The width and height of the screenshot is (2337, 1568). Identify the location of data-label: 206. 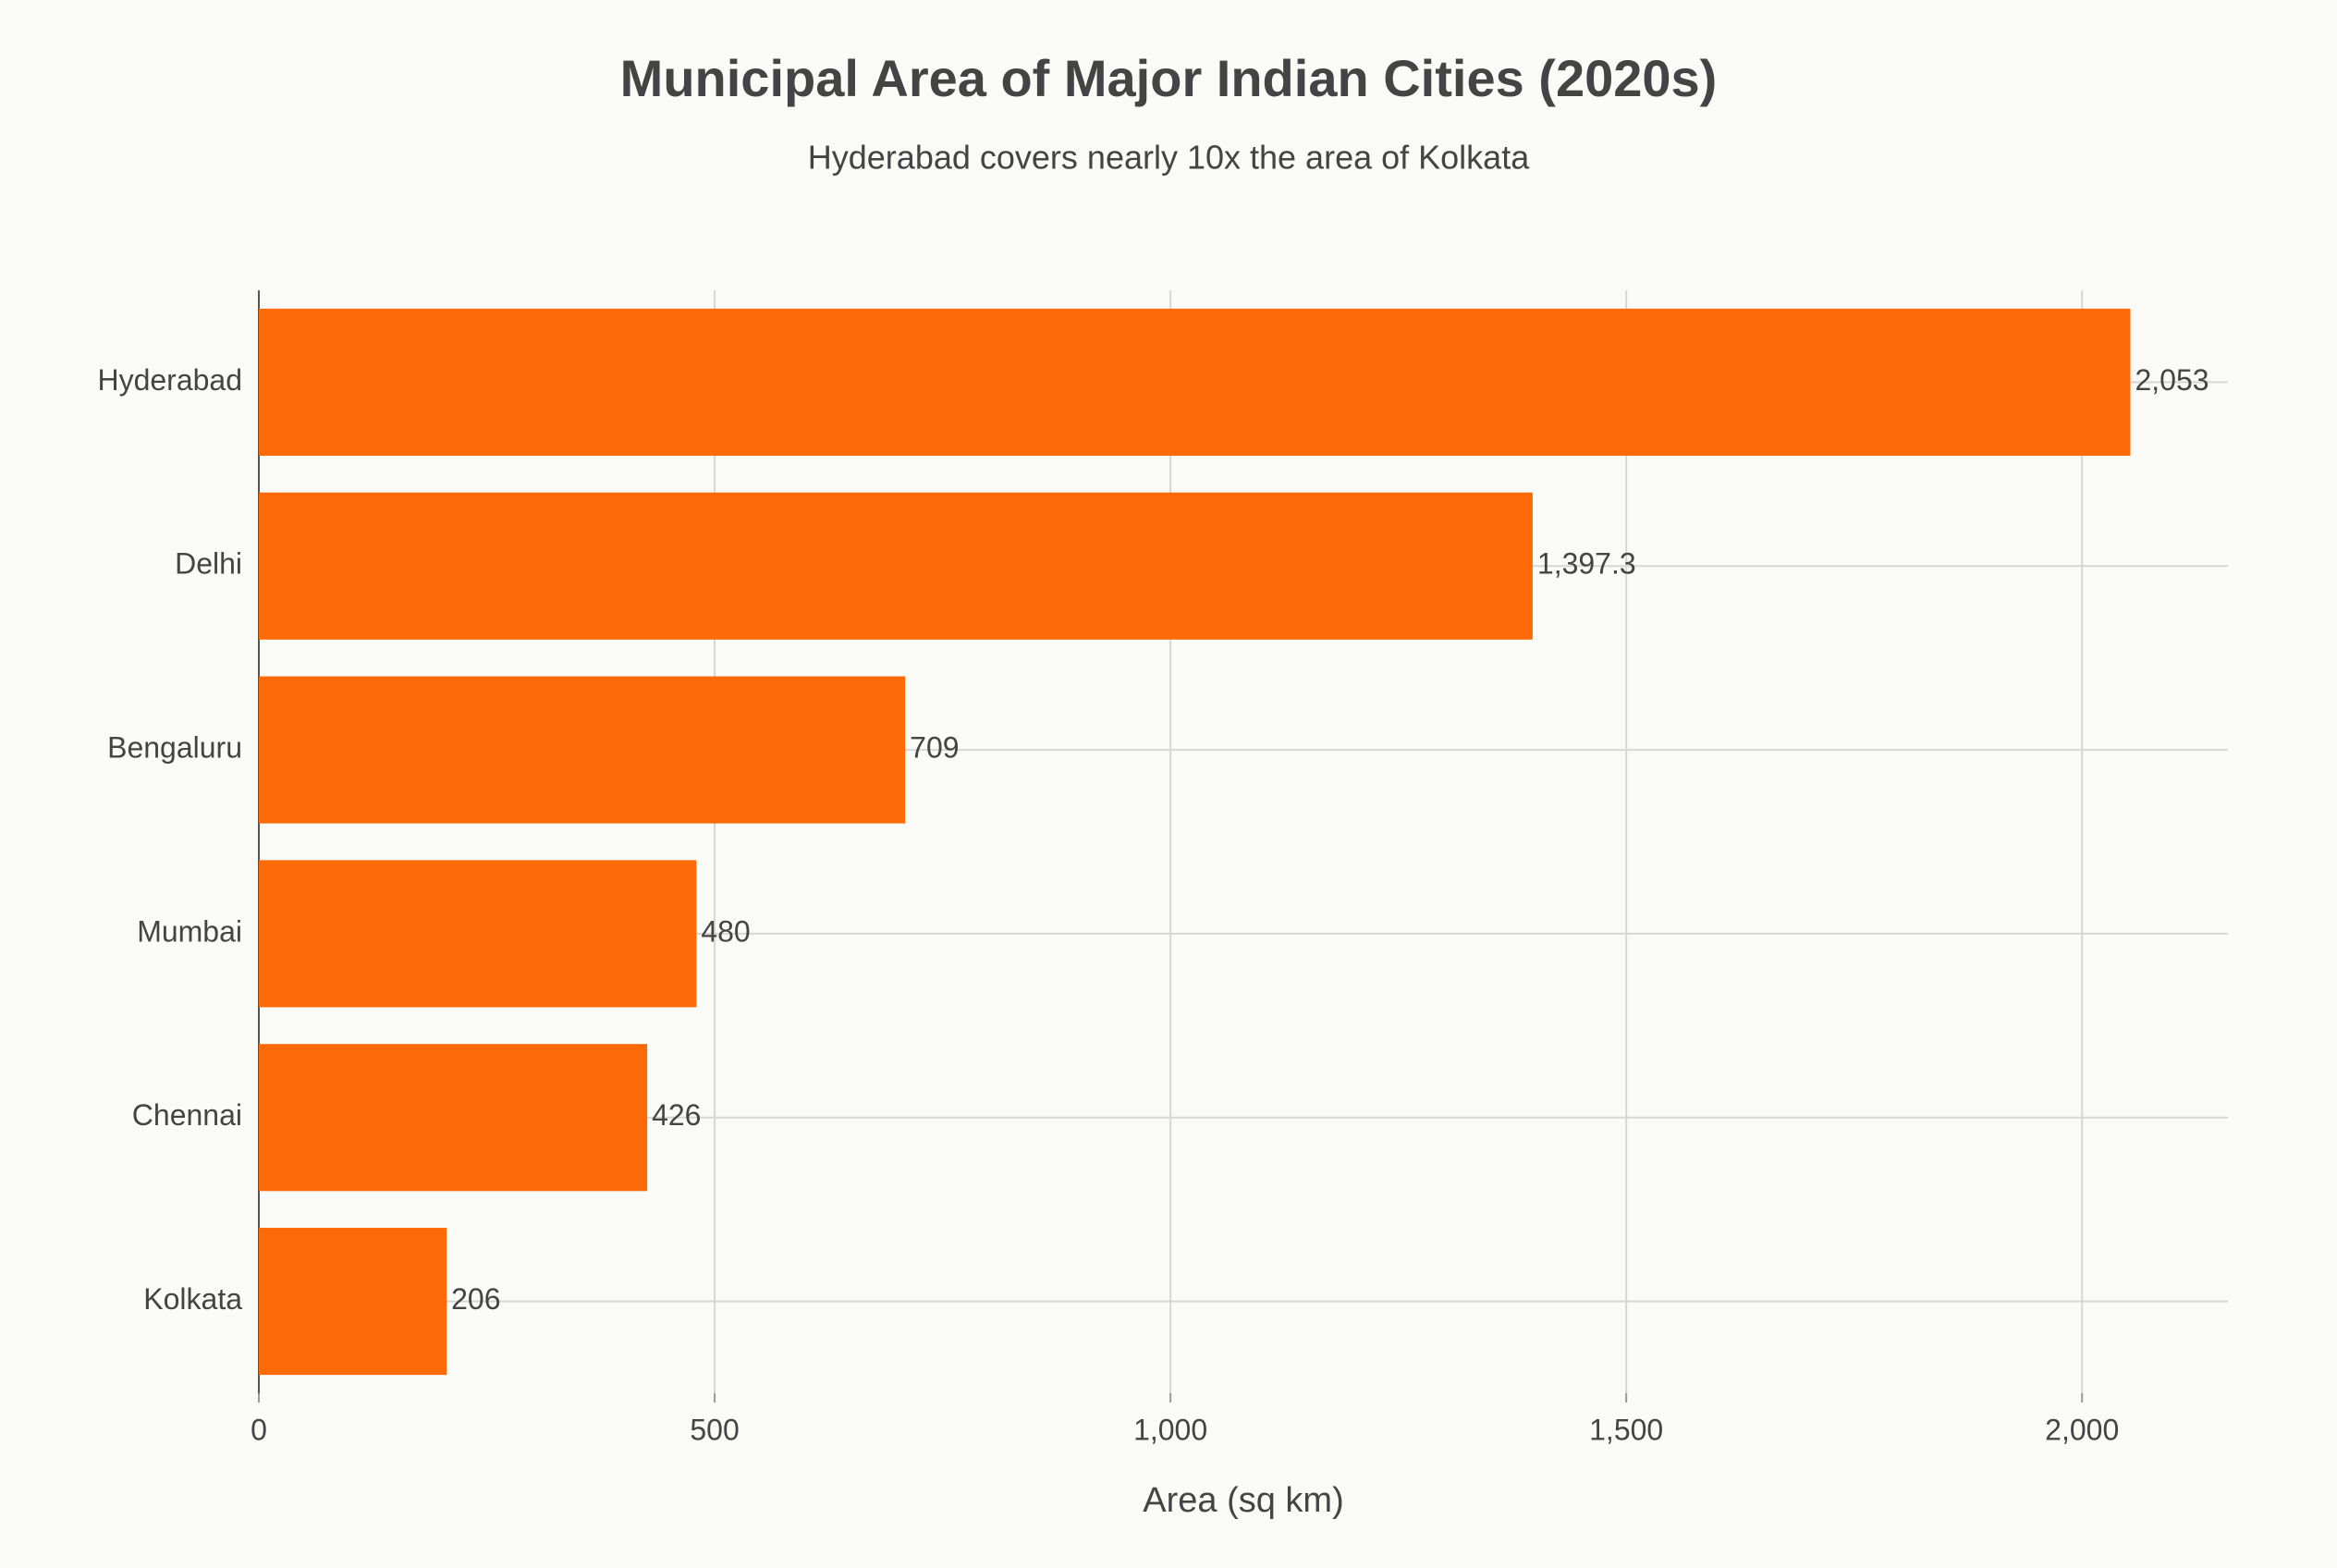
(475, 1299).